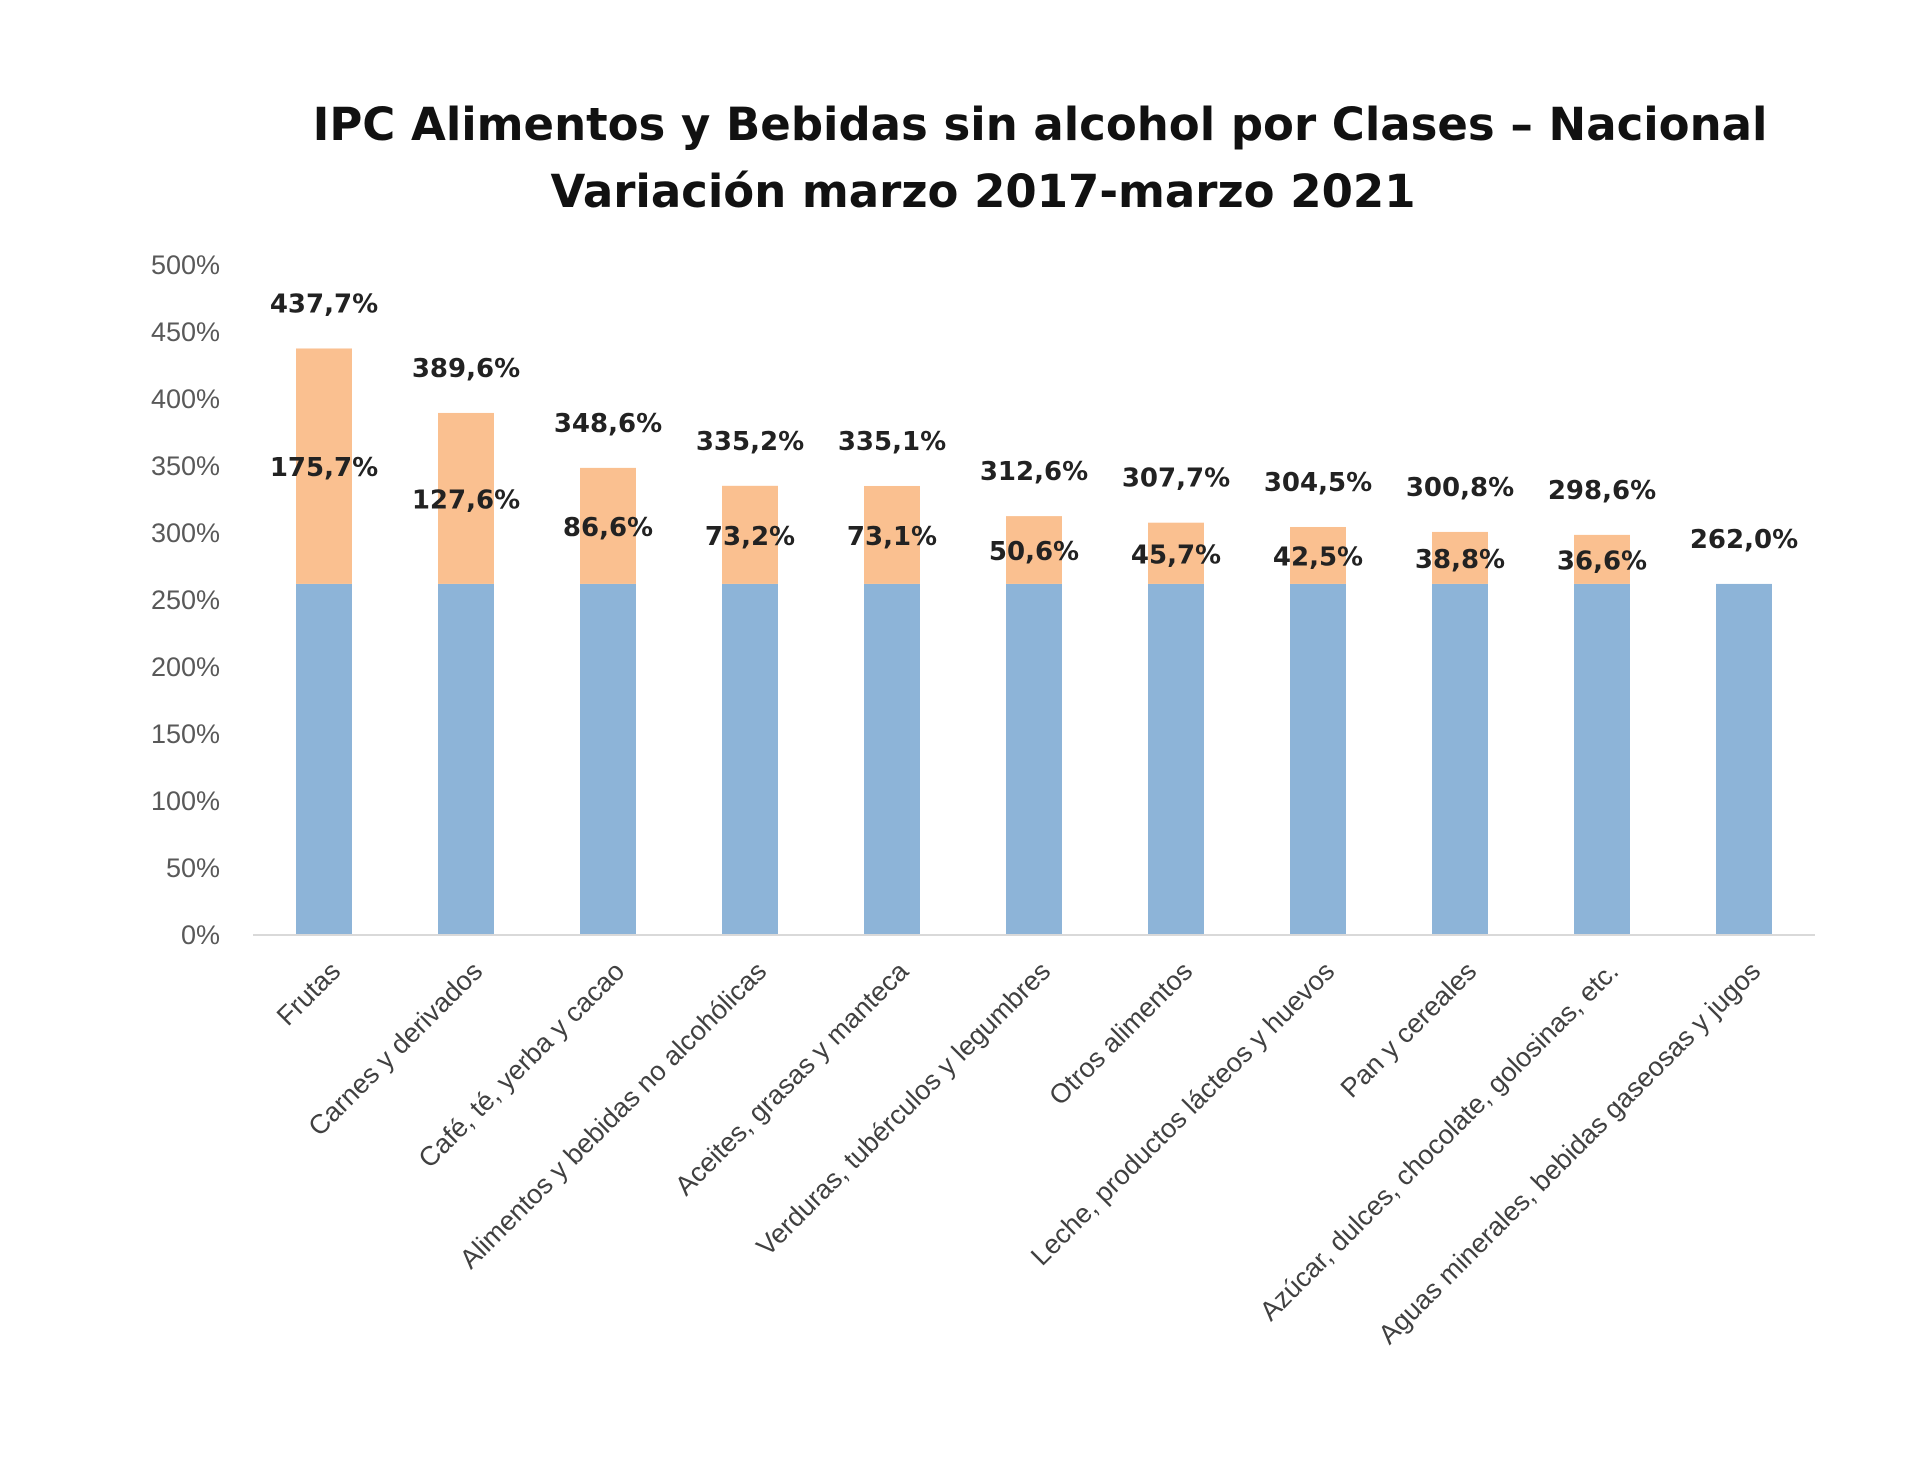 This screenshot has height=1463, width=1920. I want to click on category-label: Alimentos y bebidas no alcohólicas, so click(613, 1115).